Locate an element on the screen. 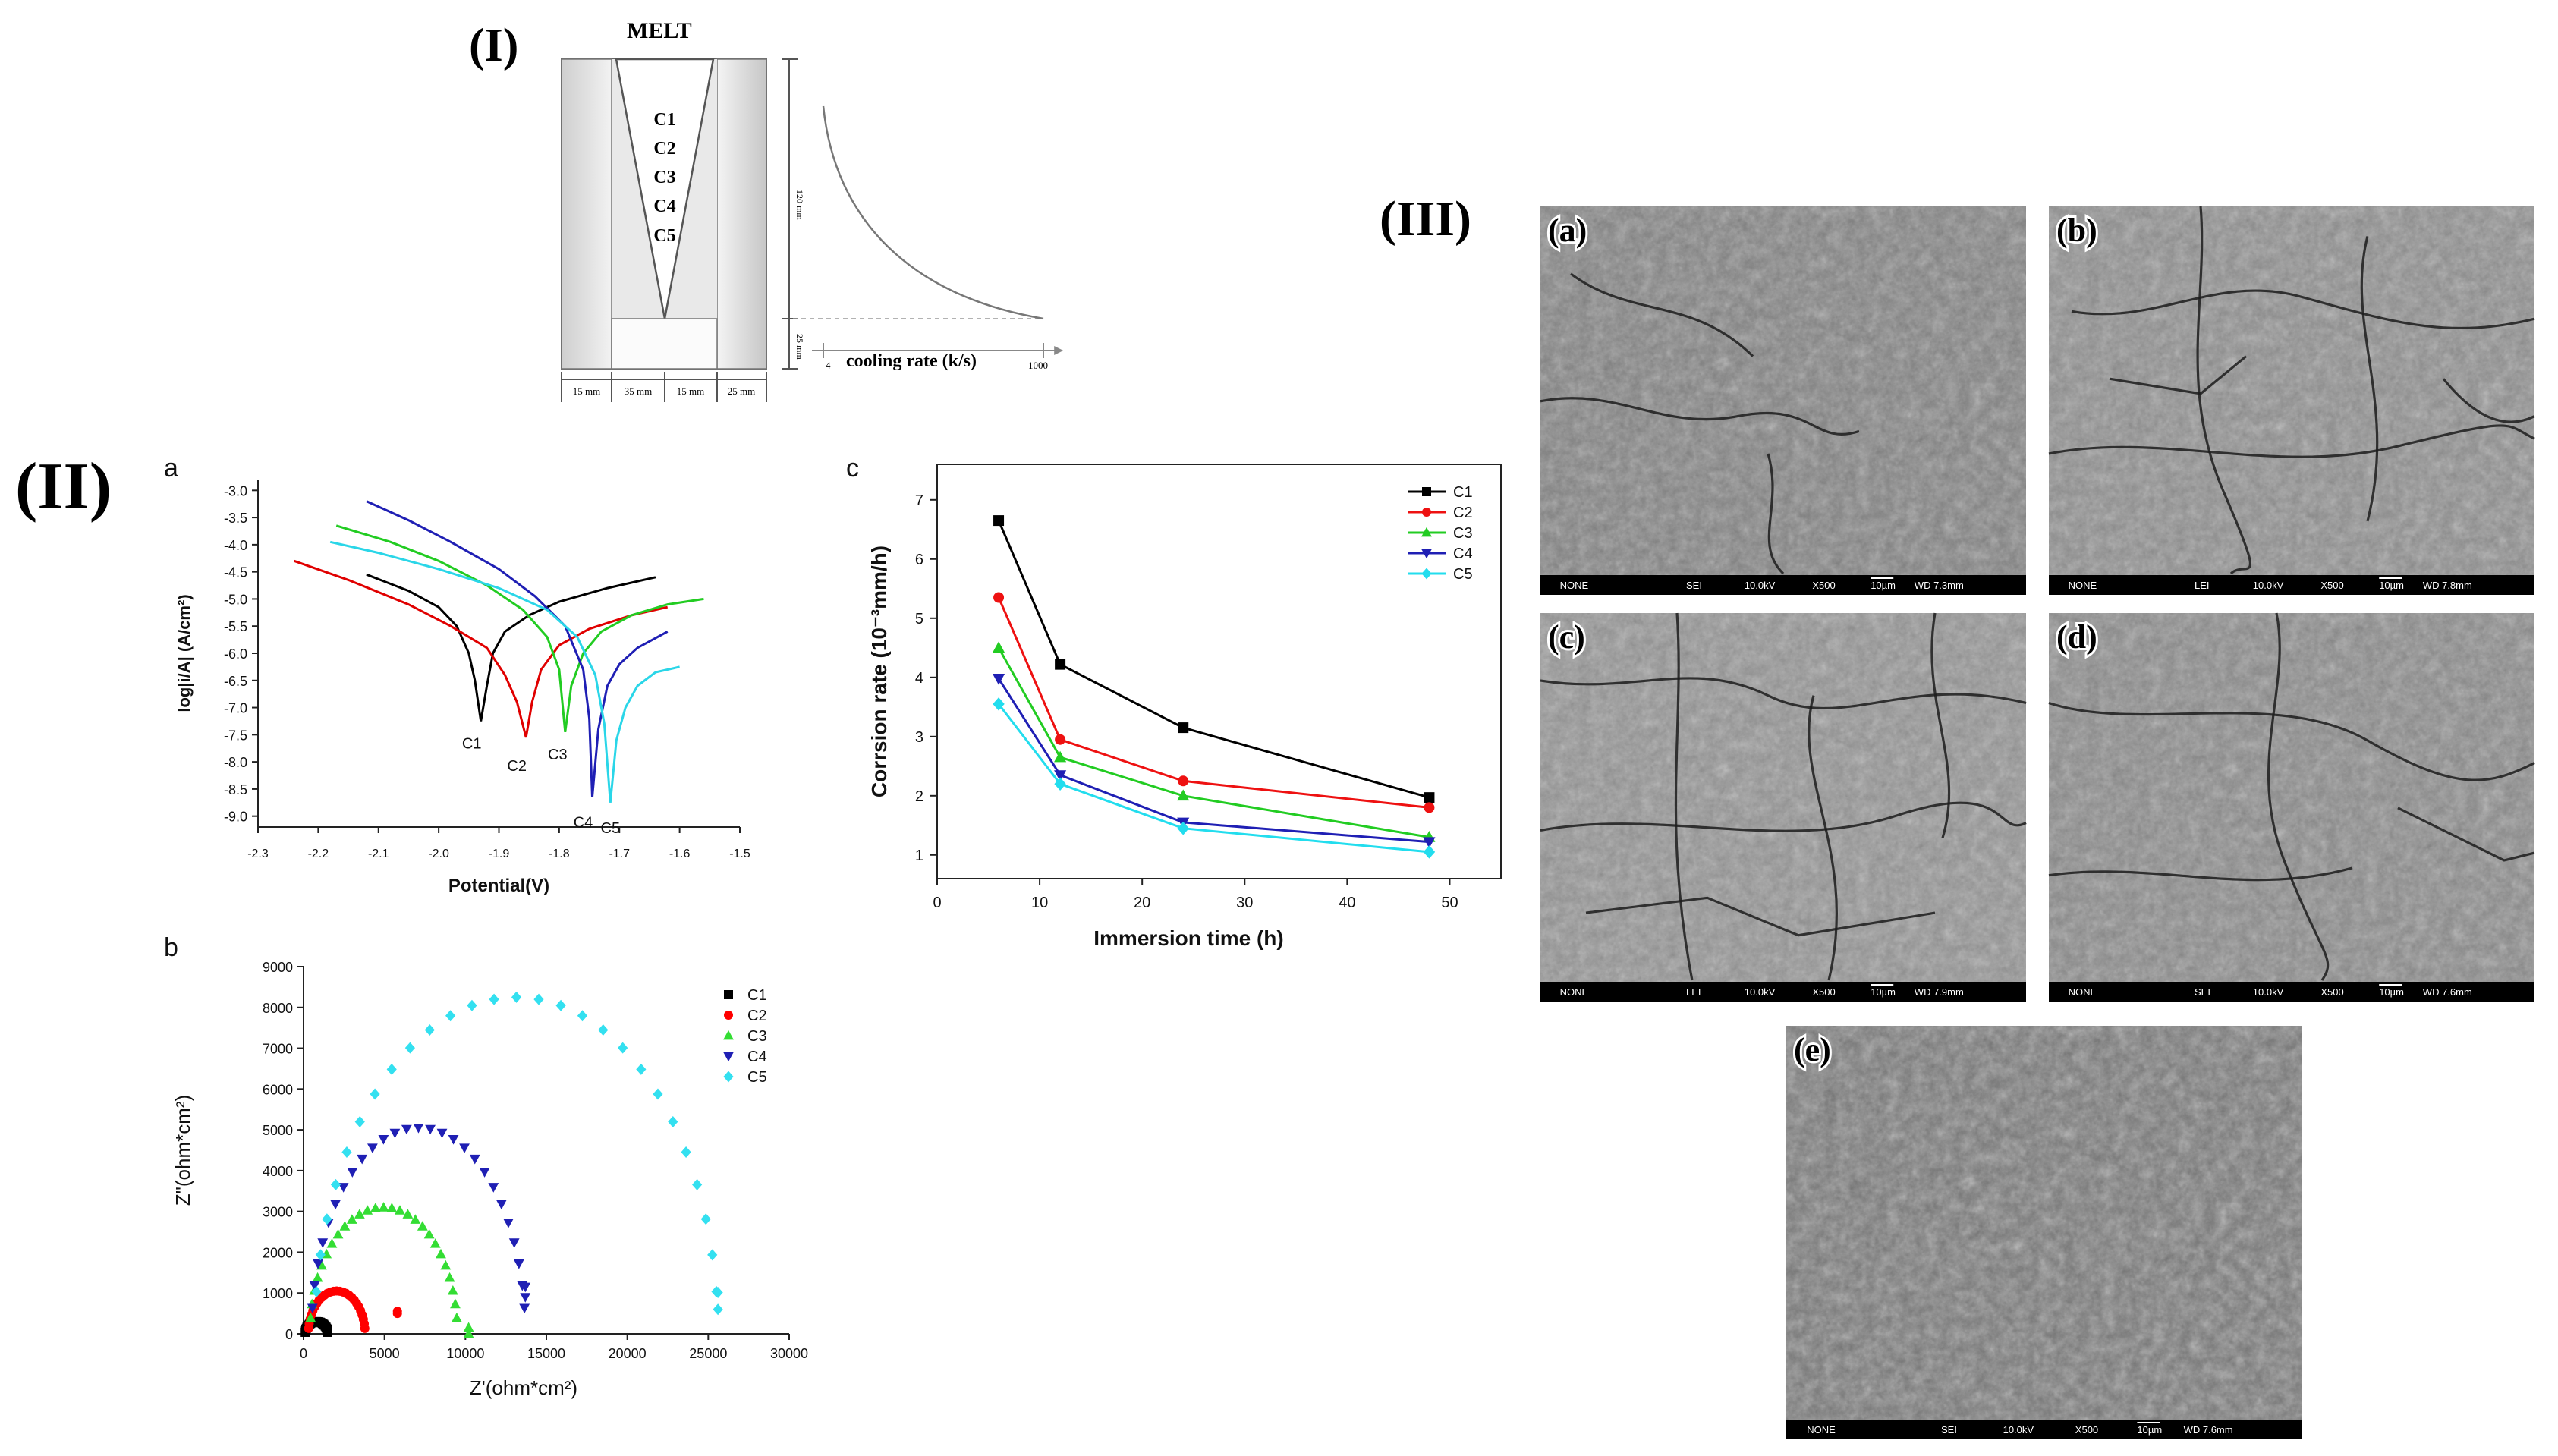 Image resolution: width=2558 pixels, height=1456 pixels. y-tick-label: -3.5 is located at coordinates (235, 518).